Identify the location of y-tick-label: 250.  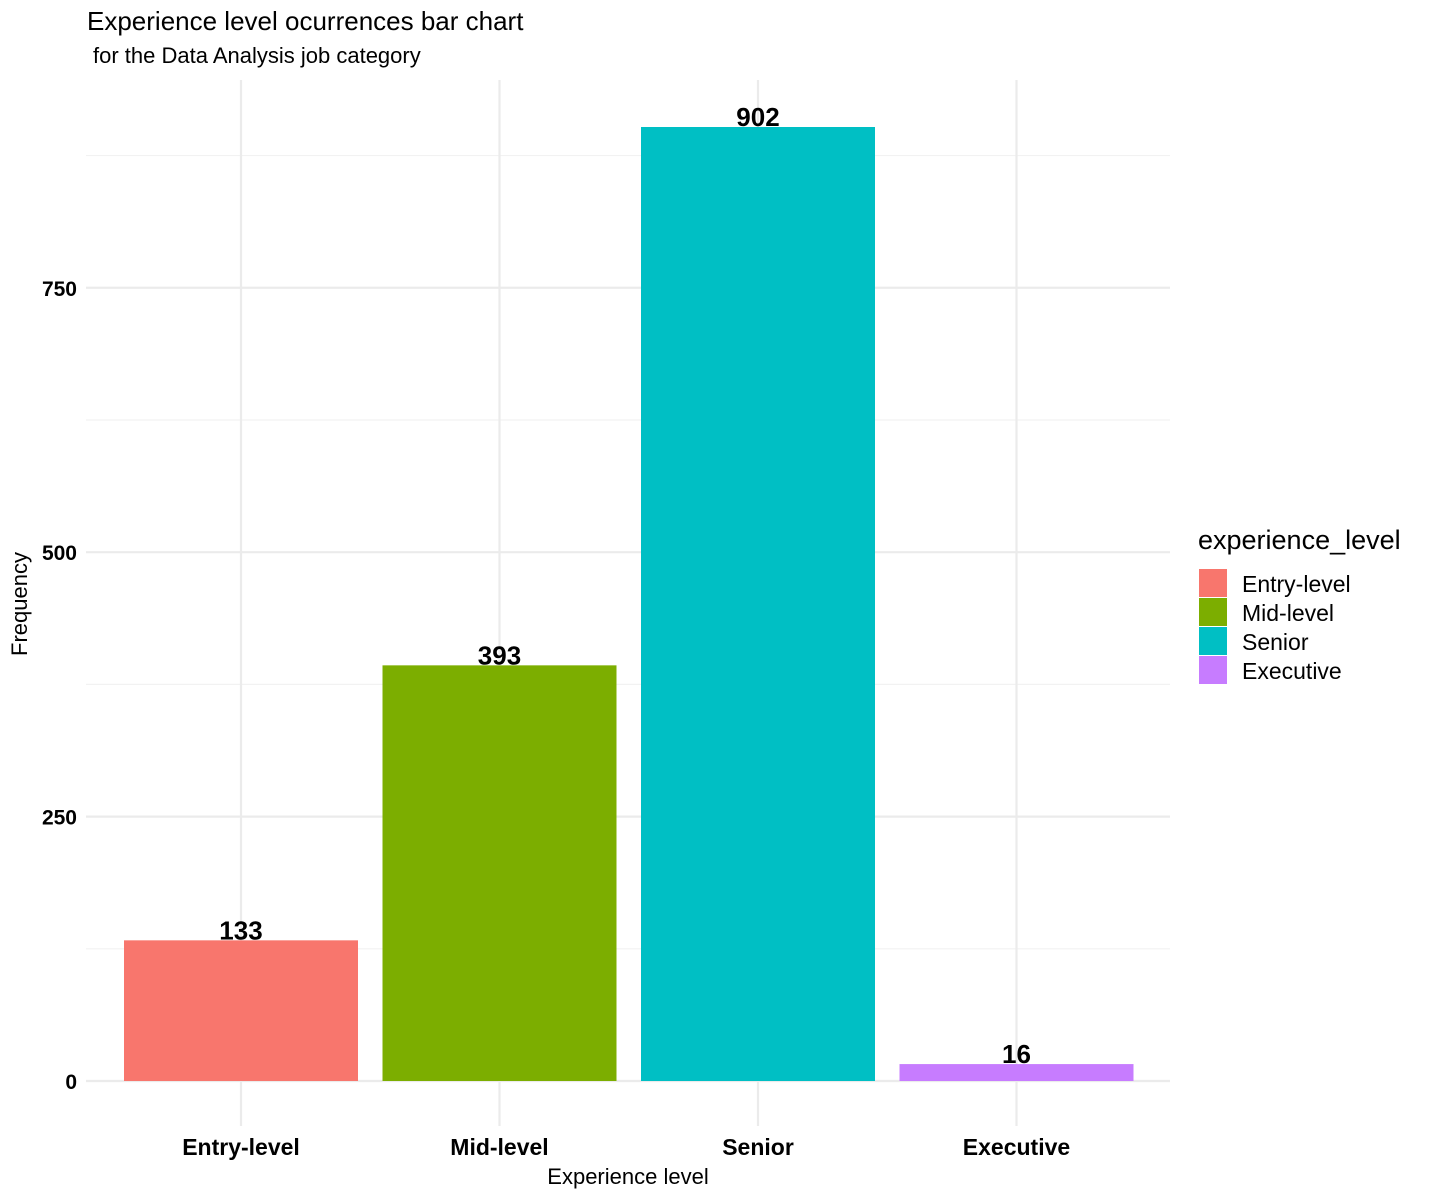
(59, 818).